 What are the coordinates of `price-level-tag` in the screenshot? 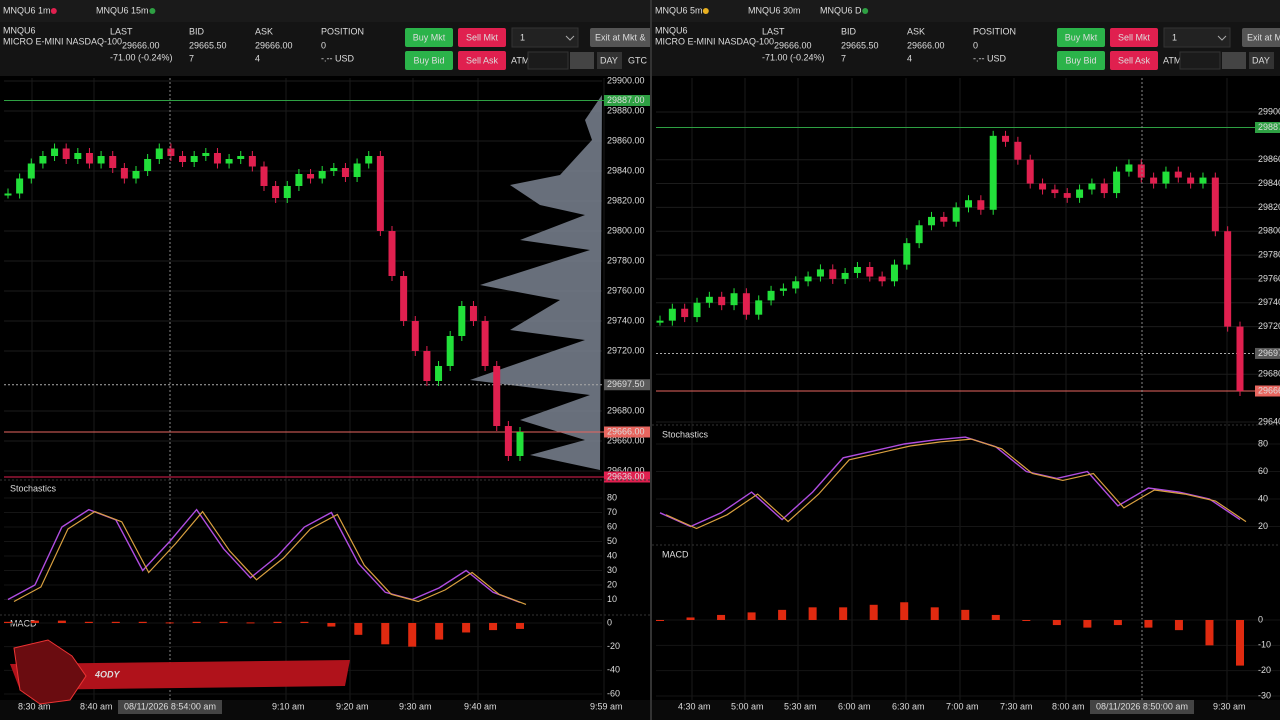 It's located at (1267, 127).